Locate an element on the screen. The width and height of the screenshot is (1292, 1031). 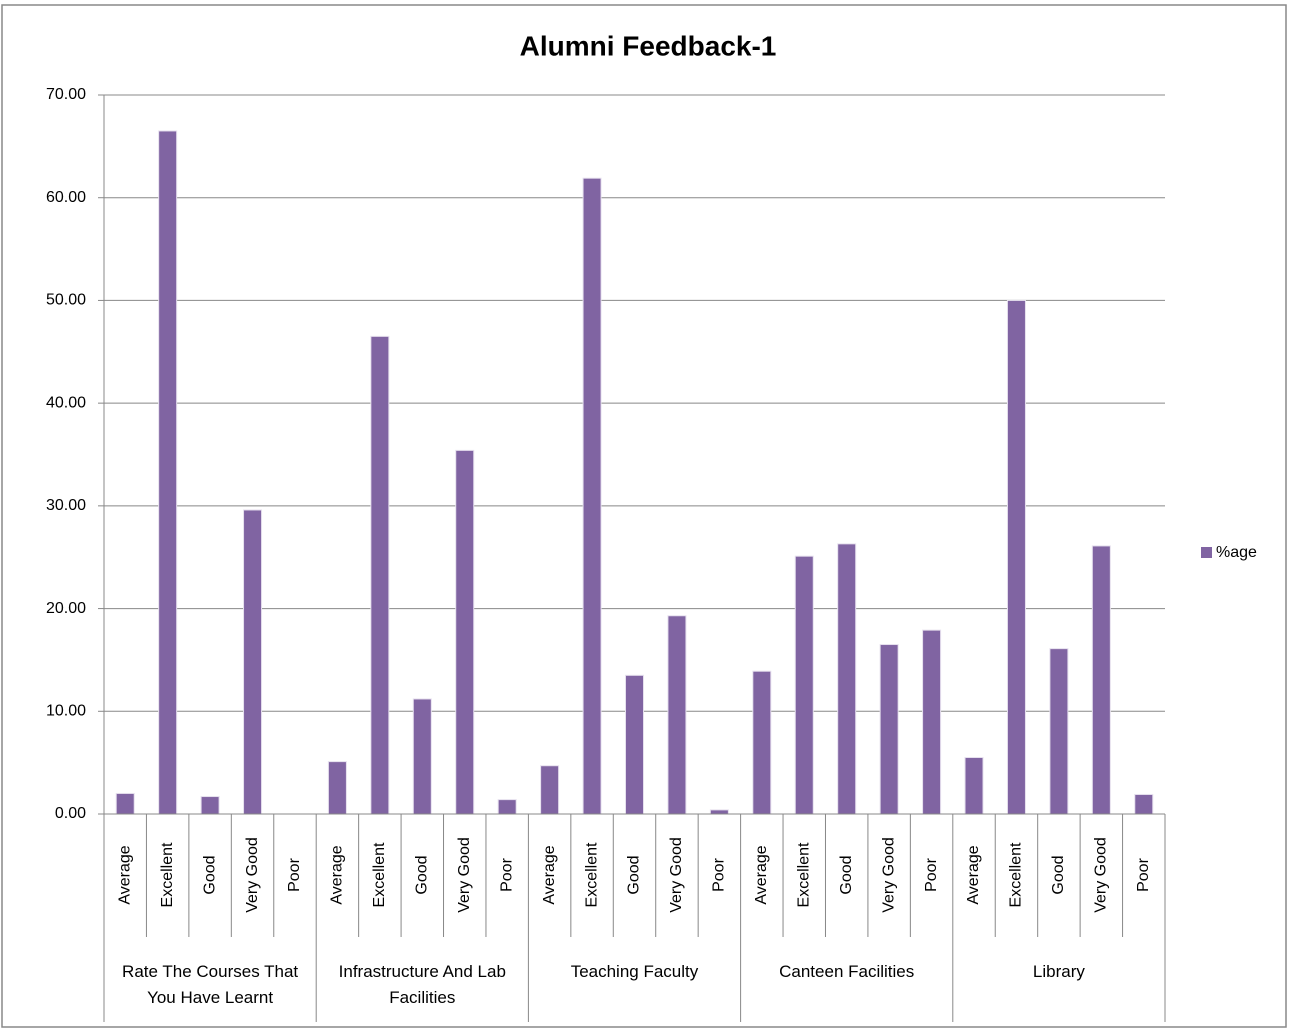
y-tick-label: 20.00 is located at coordinates (66, 608).